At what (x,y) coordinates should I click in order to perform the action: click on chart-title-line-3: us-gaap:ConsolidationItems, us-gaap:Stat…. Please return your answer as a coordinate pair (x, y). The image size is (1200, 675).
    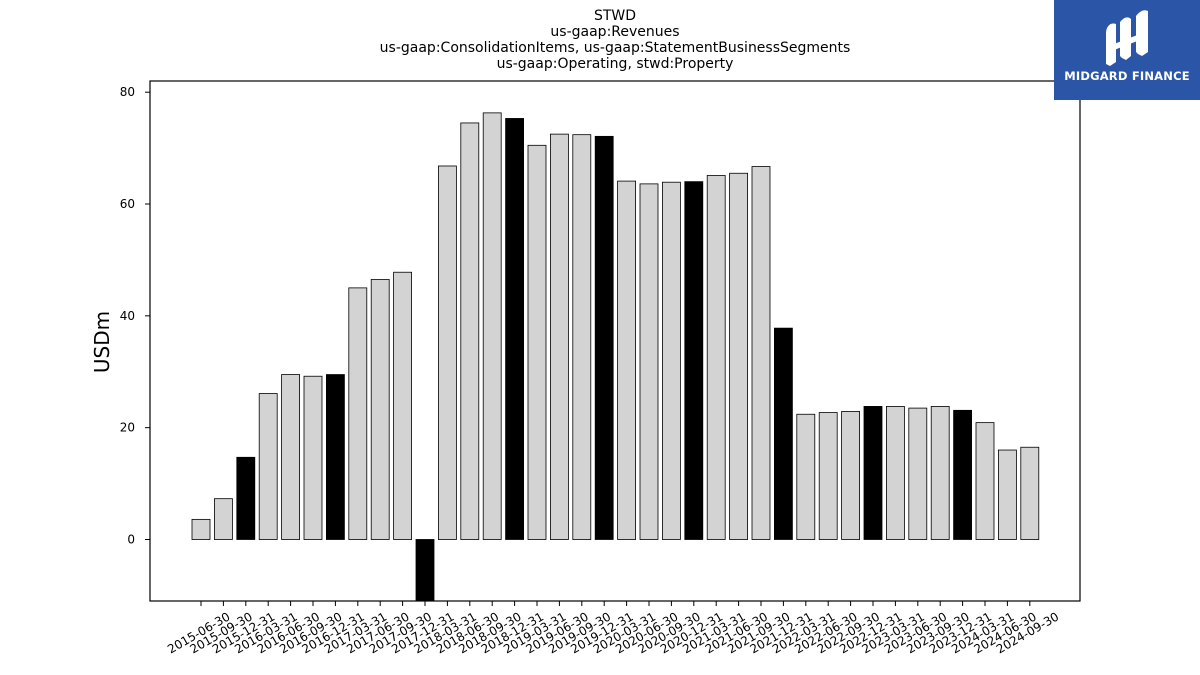
    Looking at the image, I should click on (615, 48).